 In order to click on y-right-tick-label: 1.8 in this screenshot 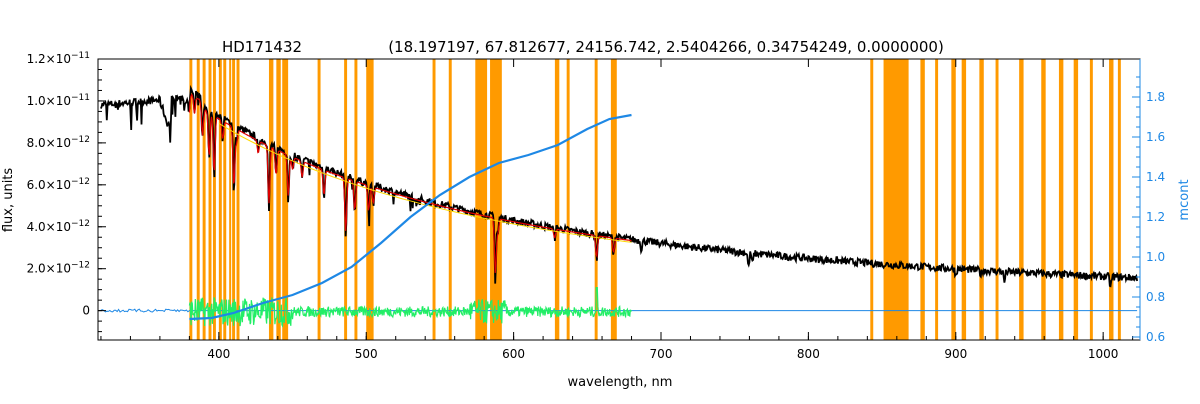, I will do `click(1155, 97)`.